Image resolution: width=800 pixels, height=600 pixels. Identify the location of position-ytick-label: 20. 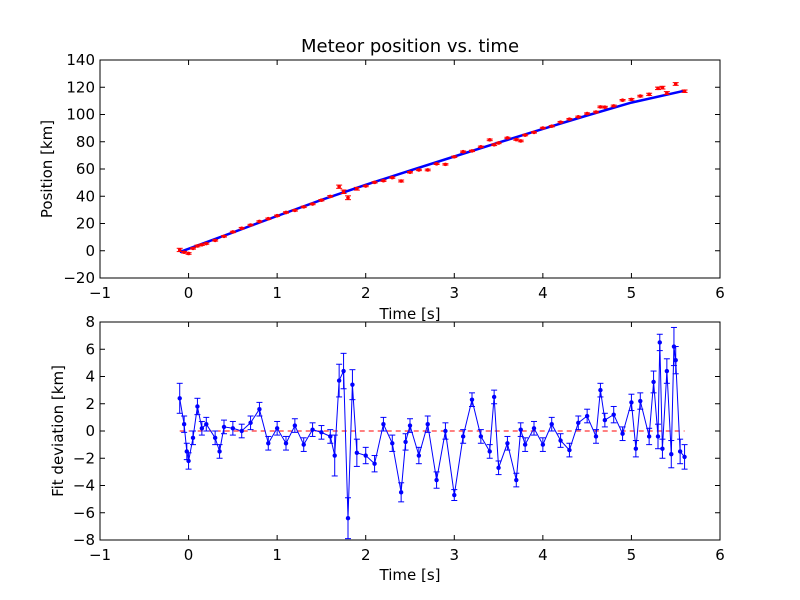
(85, 224).